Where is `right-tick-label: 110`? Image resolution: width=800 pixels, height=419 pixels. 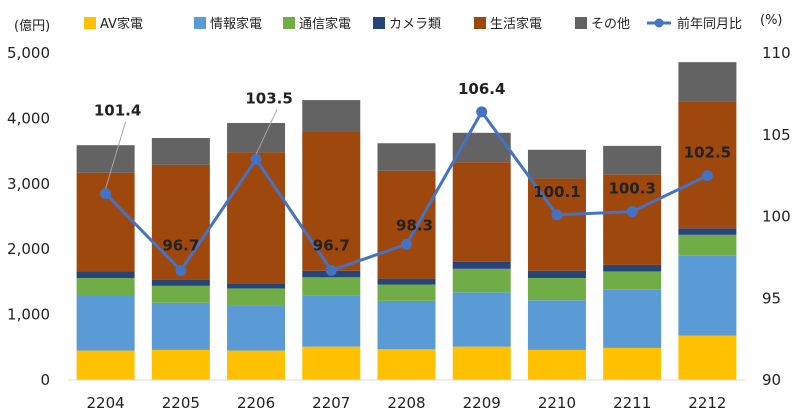 right-tick-label: 110 is located at coordinates (776, 53).